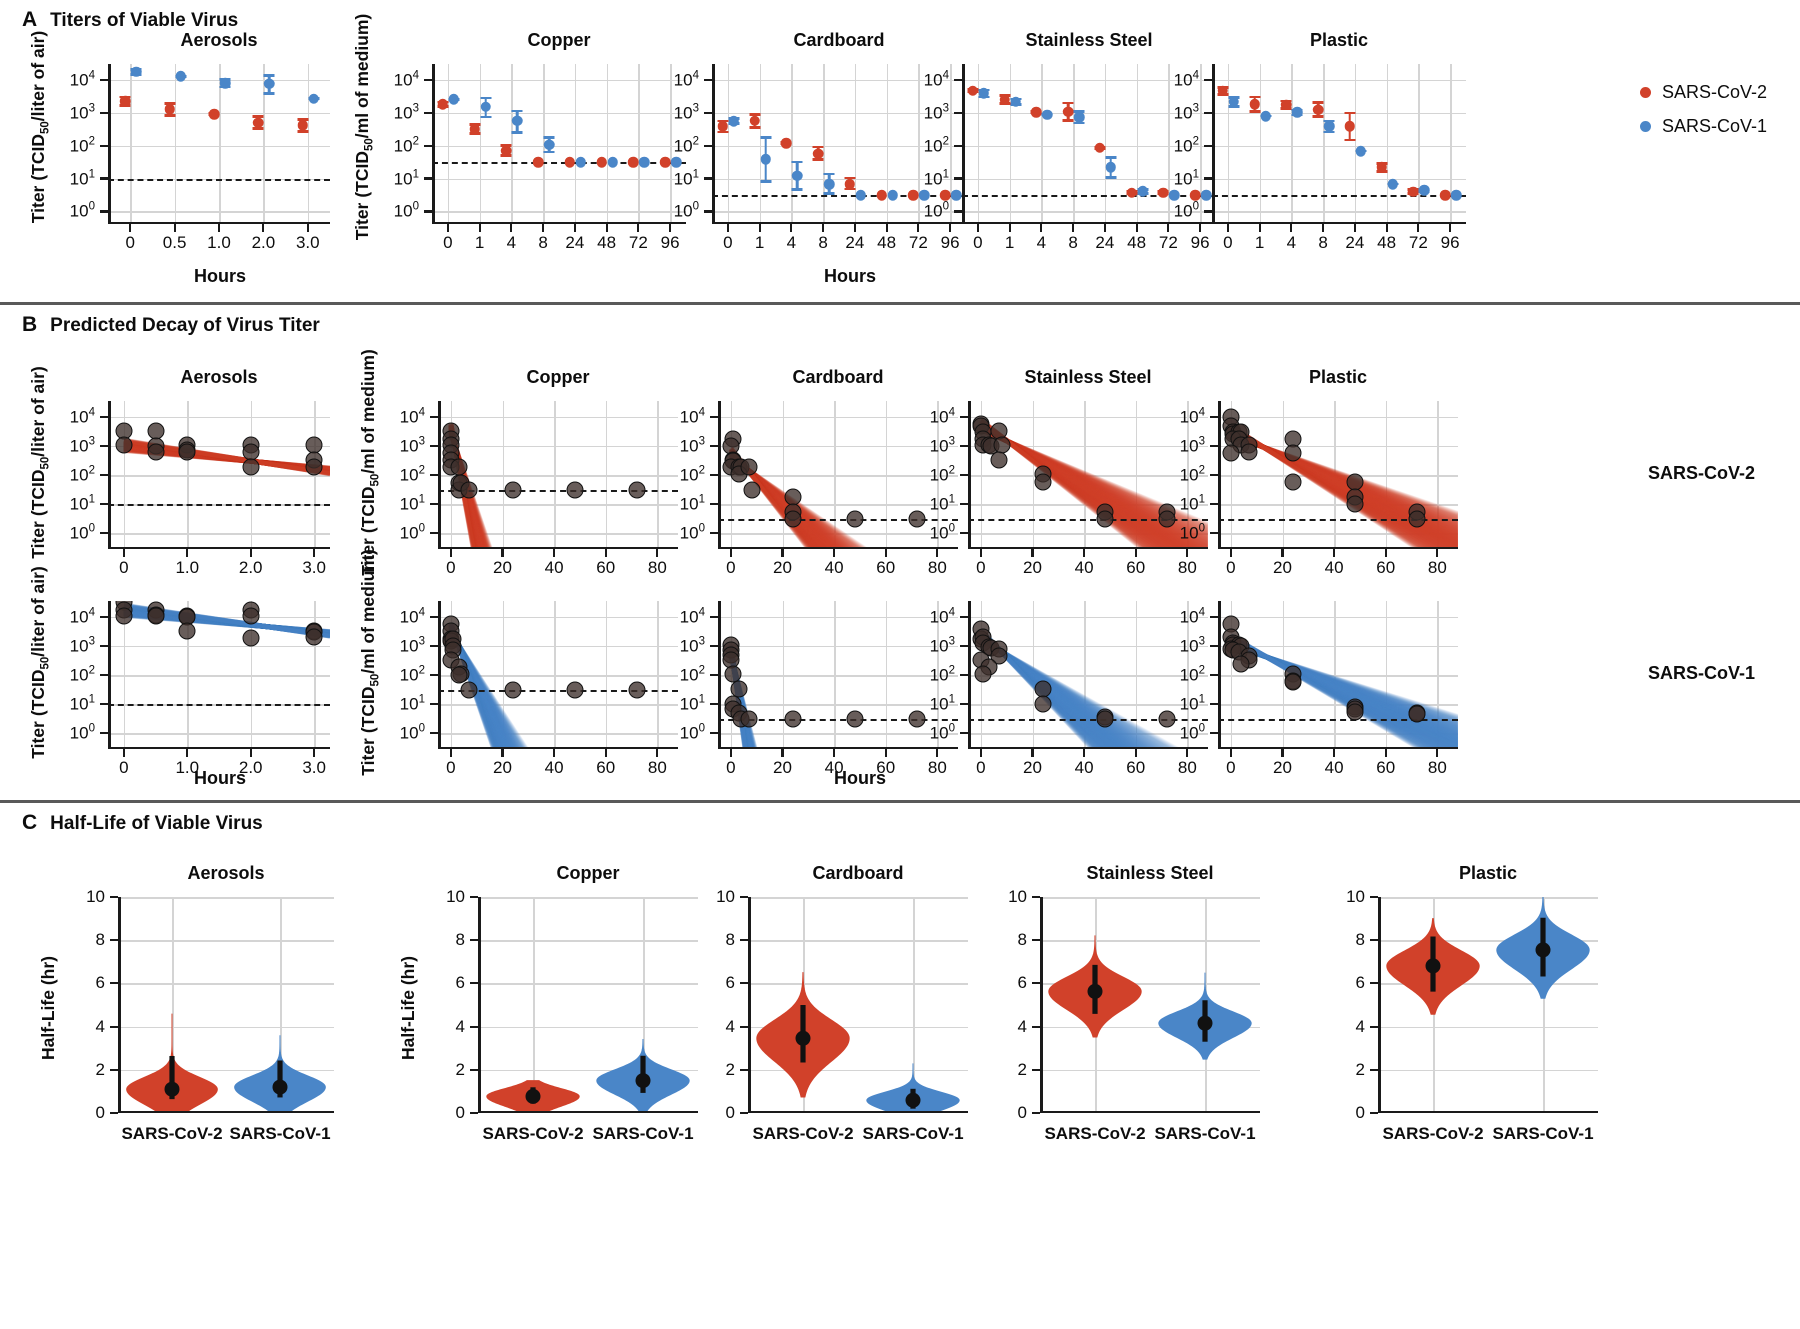 This screenshot has height=1329, width=1800. Describe the element at coordinates (554, 567) in the screenshot. I see `x-tick-label: 40` at that location.